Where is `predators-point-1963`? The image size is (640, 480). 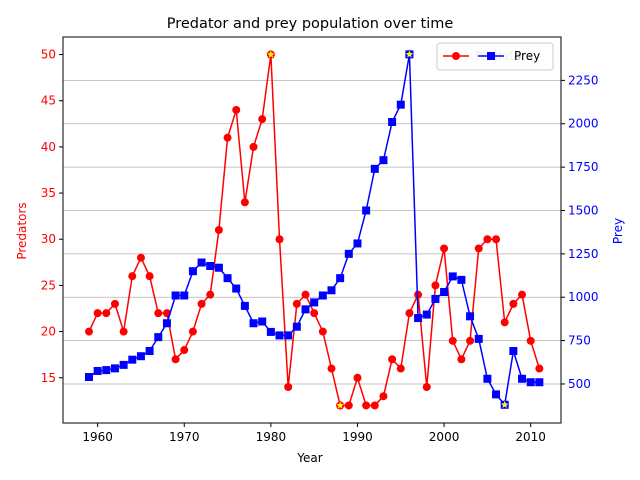 predators-point-1963 is located at coordinates (123, 331).